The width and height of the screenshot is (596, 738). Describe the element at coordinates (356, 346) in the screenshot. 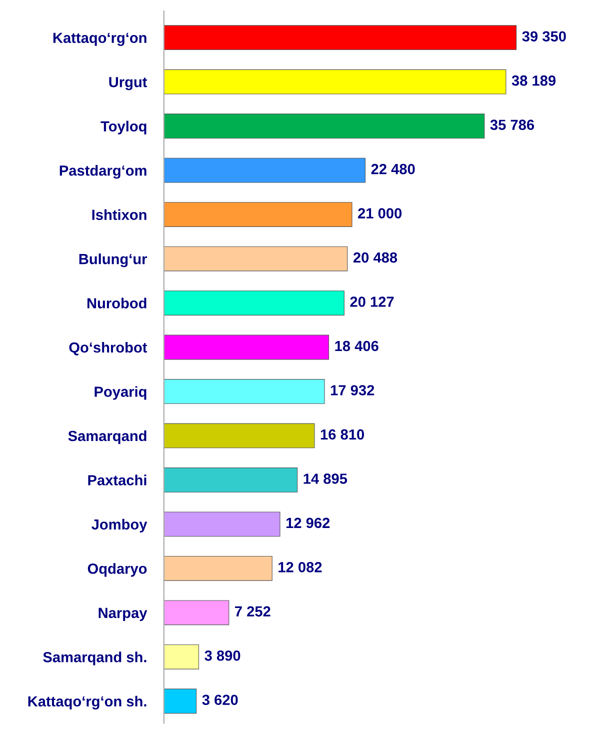

I see `data-label: 18 406` at that location.